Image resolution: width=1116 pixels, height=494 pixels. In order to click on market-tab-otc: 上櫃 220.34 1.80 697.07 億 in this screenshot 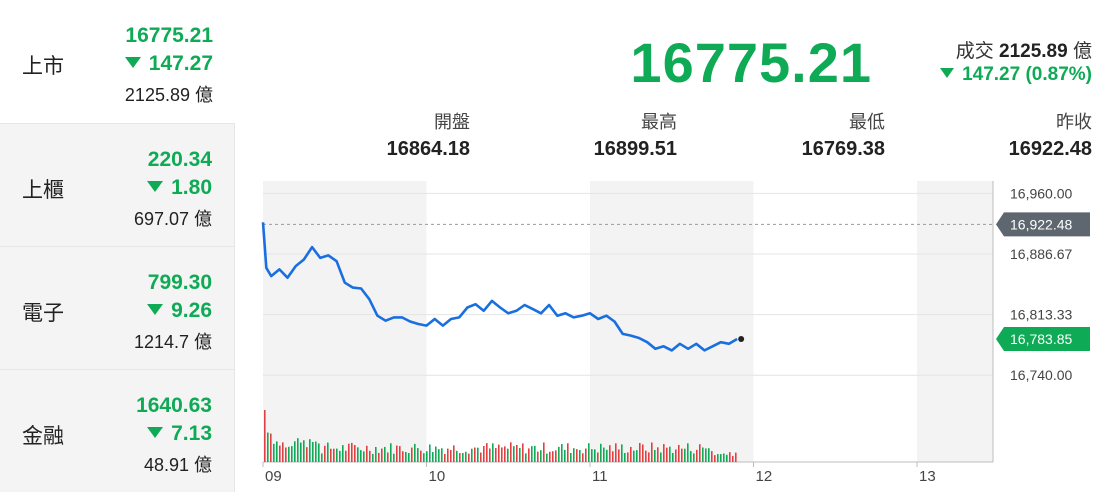, I will do `click(117, 184)`.